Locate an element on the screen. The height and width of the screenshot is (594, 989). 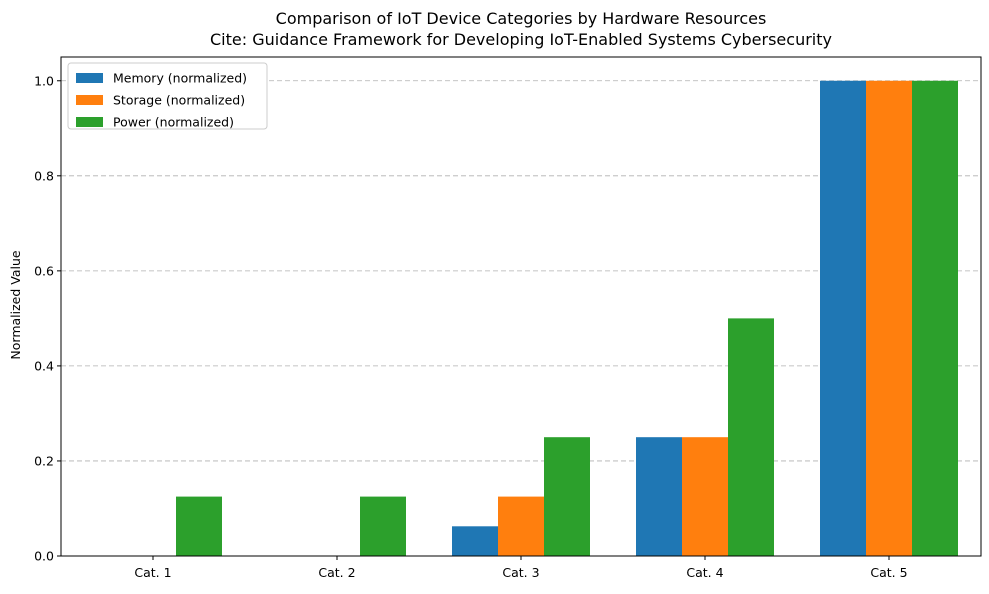
legend-box is located at coordinates (167, 96).